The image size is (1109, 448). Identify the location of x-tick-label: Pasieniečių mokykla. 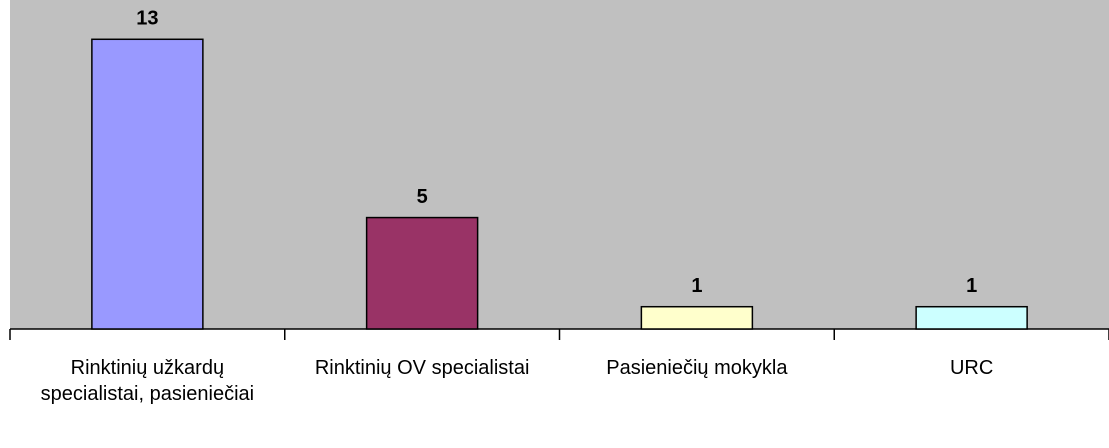
(697, 368).